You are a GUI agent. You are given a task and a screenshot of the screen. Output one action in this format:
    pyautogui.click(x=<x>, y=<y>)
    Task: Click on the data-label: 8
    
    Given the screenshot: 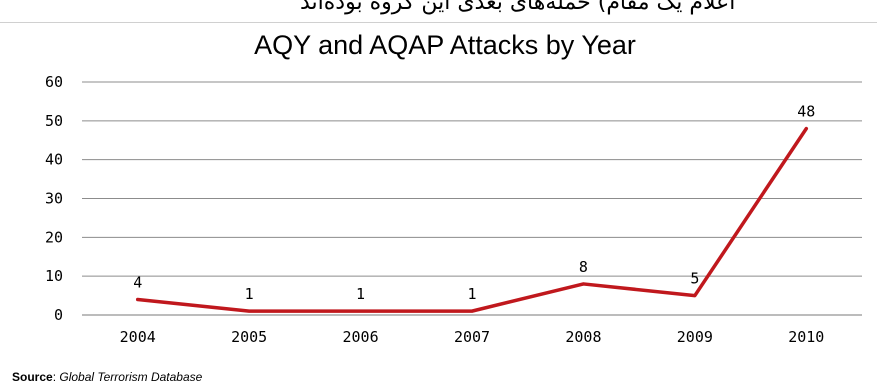 What is the action you would take?
    pyautogui.click(x=583, y=267)
    